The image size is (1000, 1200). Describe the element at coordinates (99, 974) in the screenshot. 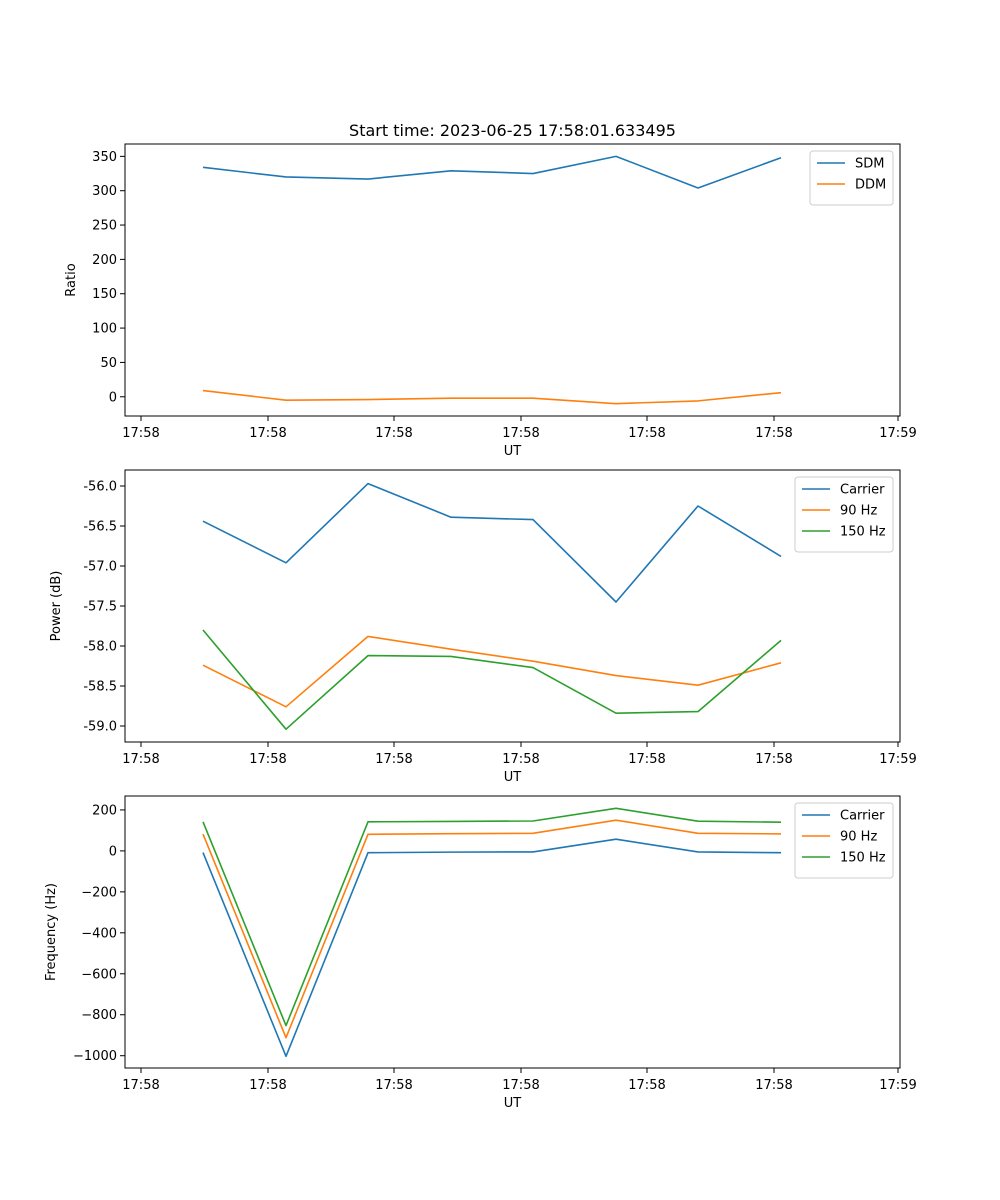

I see `y-tick-label: −600` at that location.